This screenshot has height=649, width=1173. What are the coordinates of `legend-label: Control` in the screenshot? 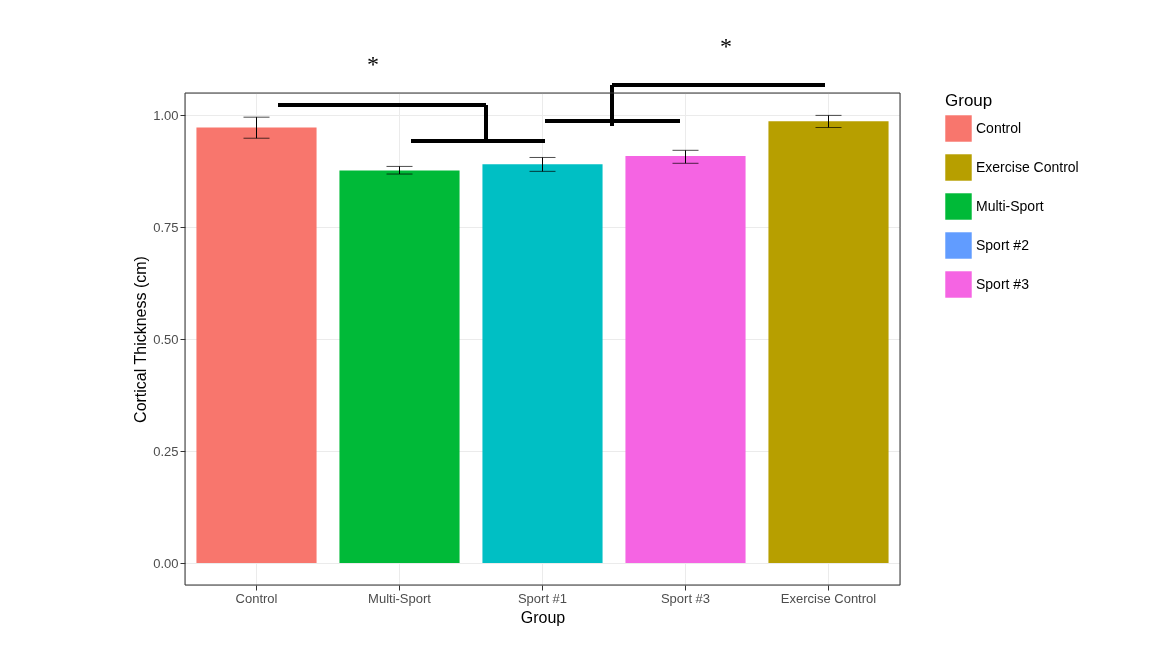 It's located at (999, 127).